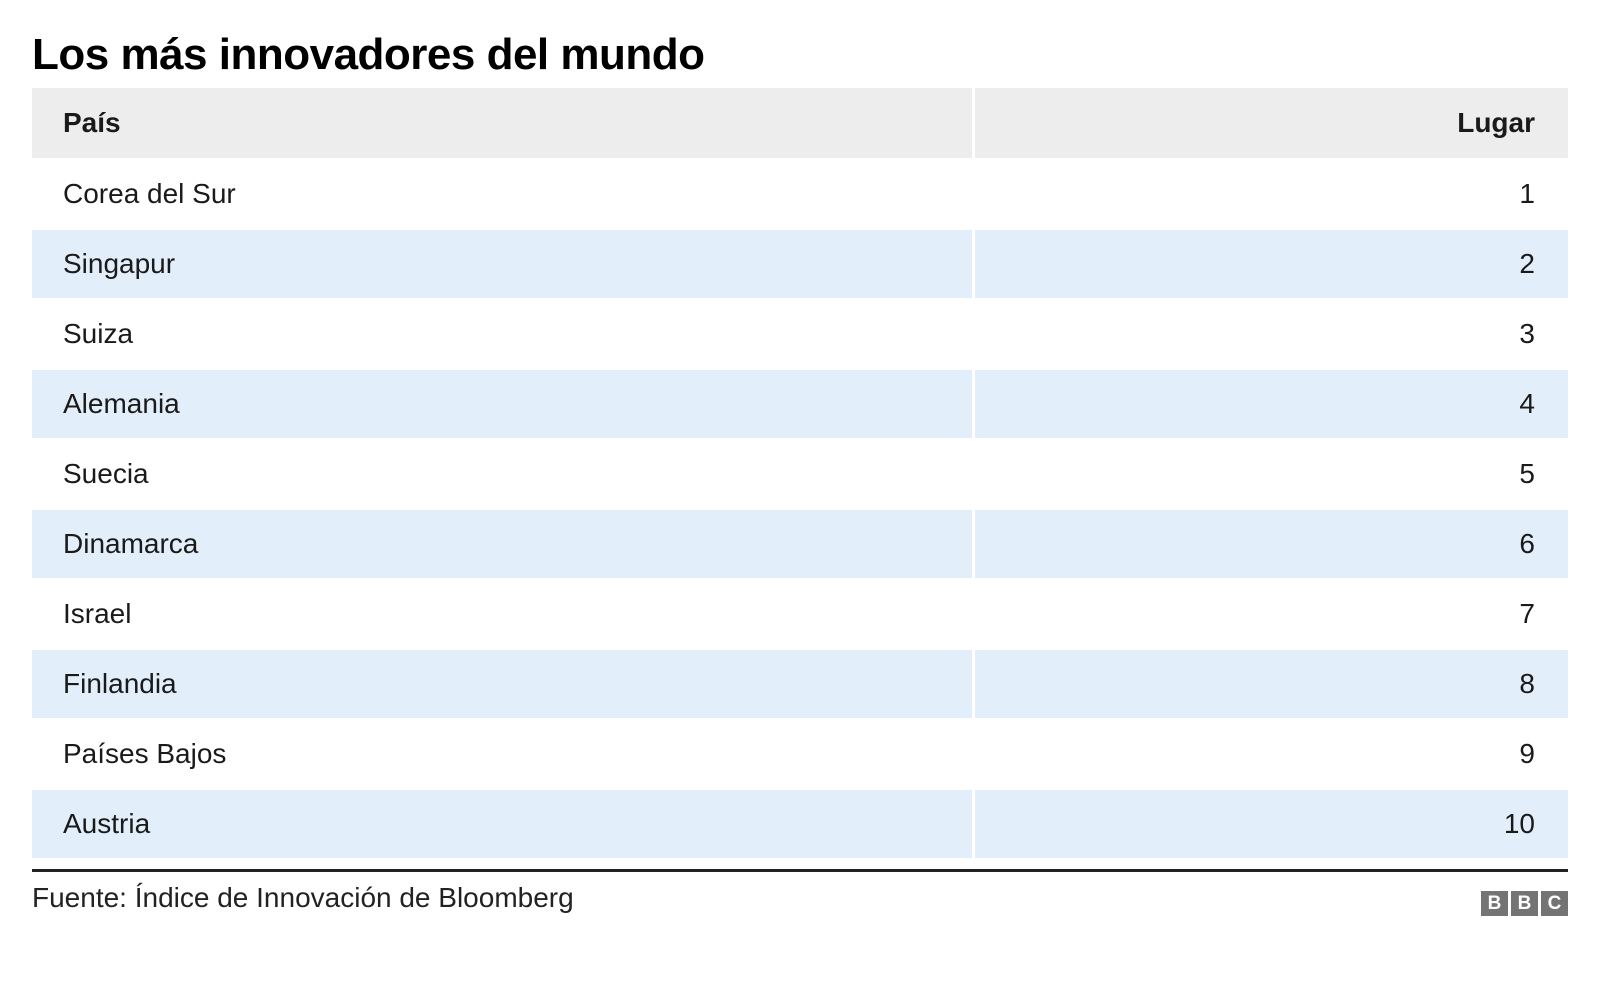 This screenshot has height=991, width=1600. I want to click on country-cell: Suiza, so click(502, 333).